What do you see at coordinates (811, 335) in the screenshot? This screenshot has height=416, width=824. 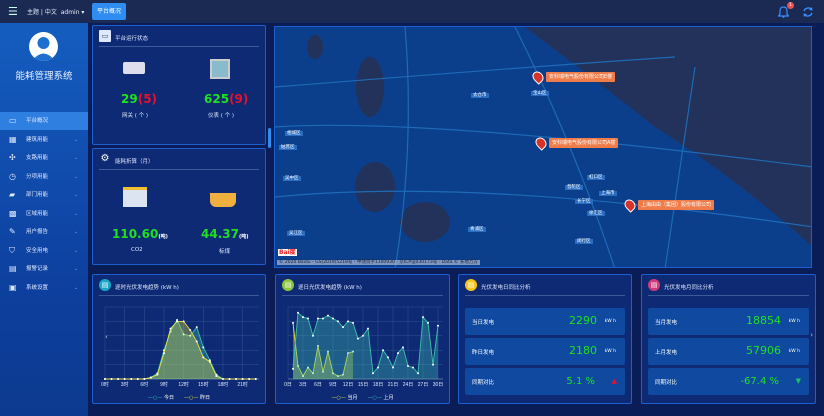 I see `next-arrow: ›` at bounding box center [811, 335].